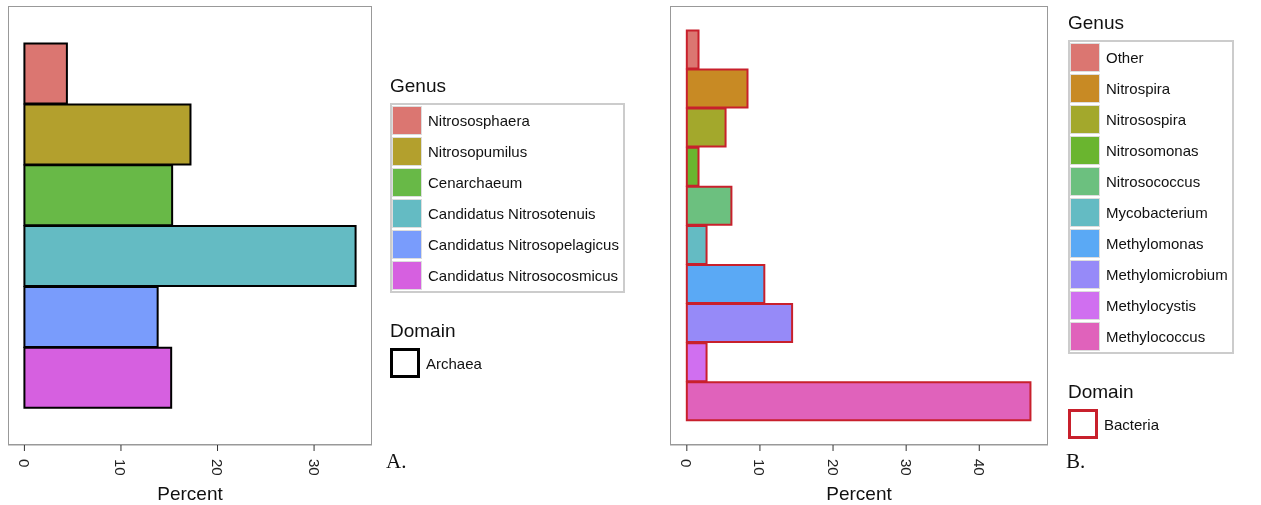 This screenshot has width=1261, height=505. Describe the element at coordinates (396, 461) in the screenshot. I see `text: A.` at that location.